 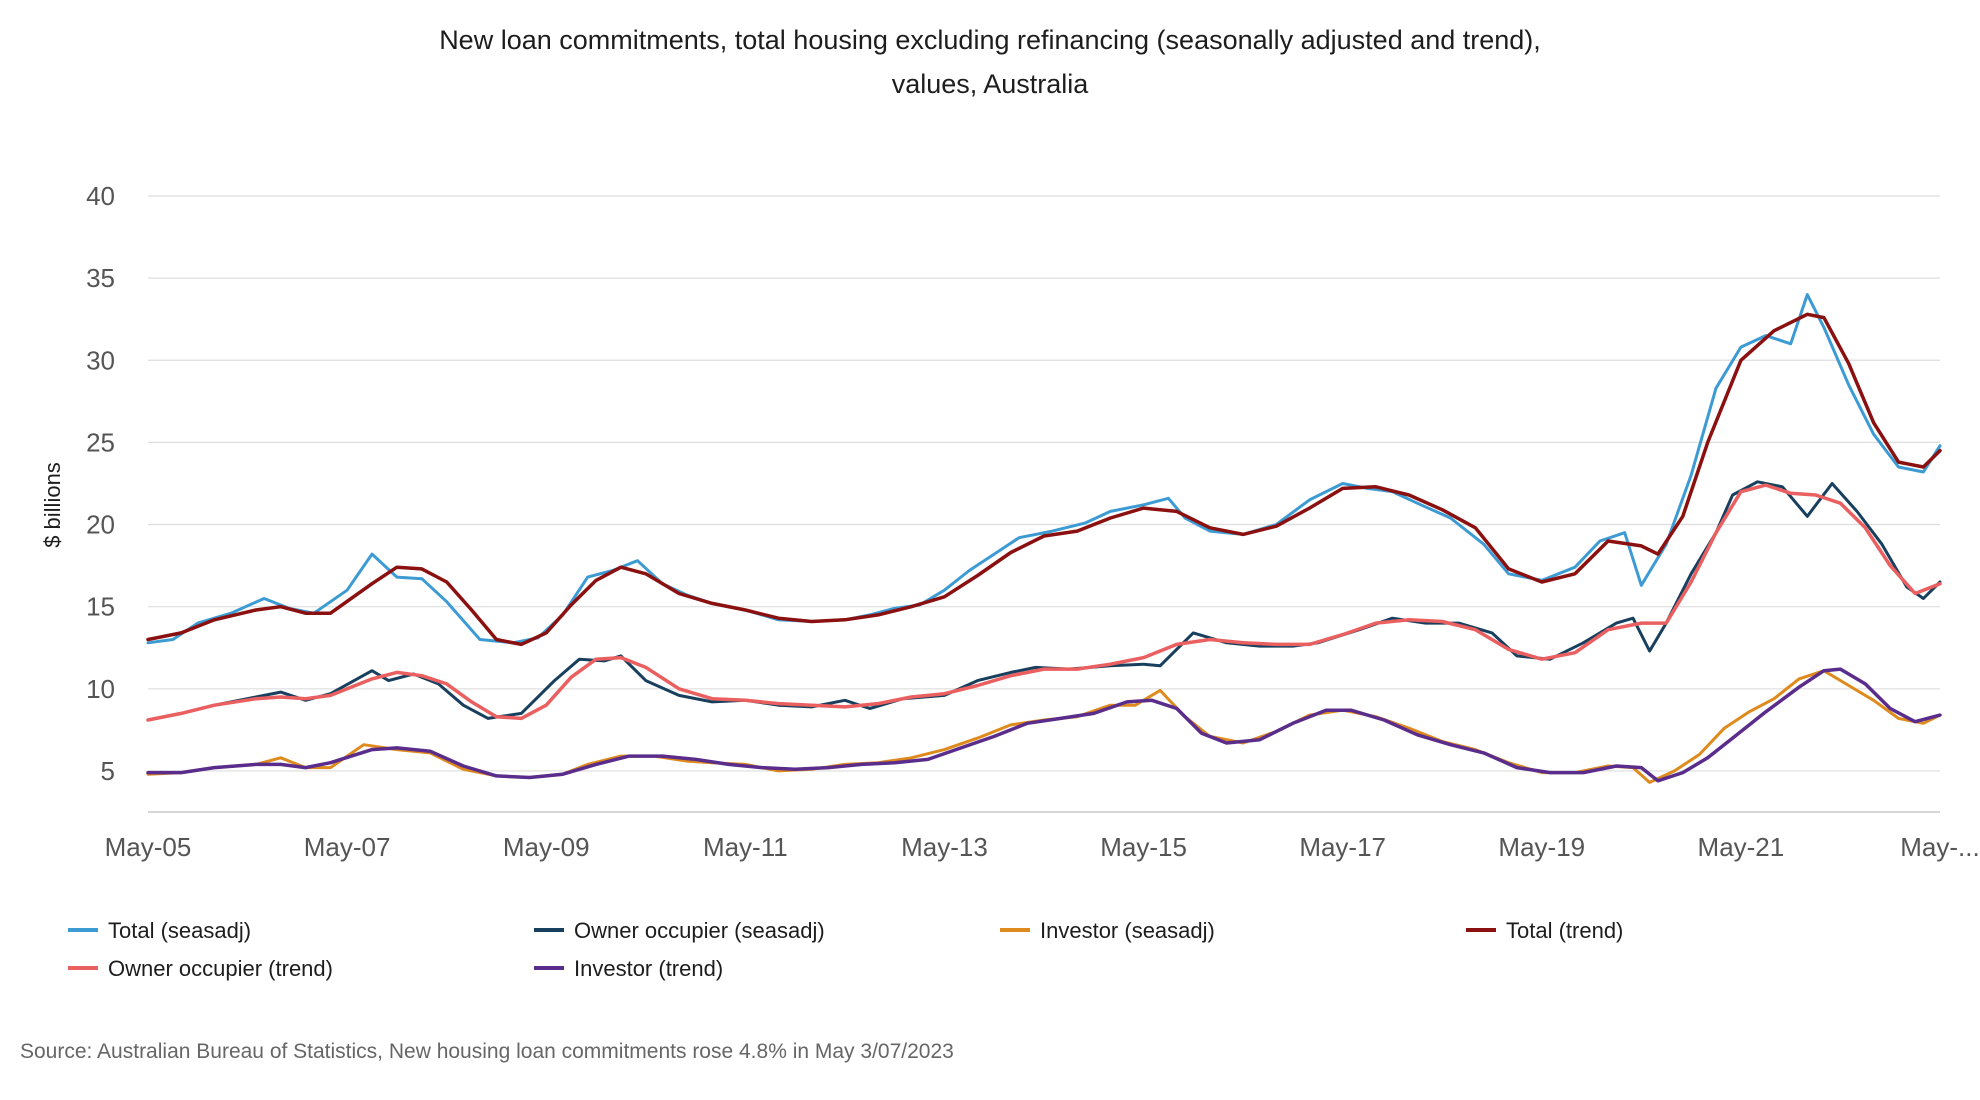 I want to click on x-tick-label: May-15, so click(x=1143, y=847).